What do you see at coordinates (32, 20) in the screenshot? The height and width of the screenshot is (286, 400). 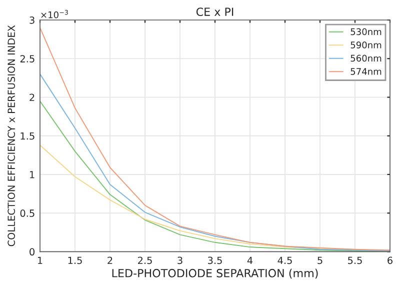 I see `y-tick-label: 3` at bounding box center [32, 20].